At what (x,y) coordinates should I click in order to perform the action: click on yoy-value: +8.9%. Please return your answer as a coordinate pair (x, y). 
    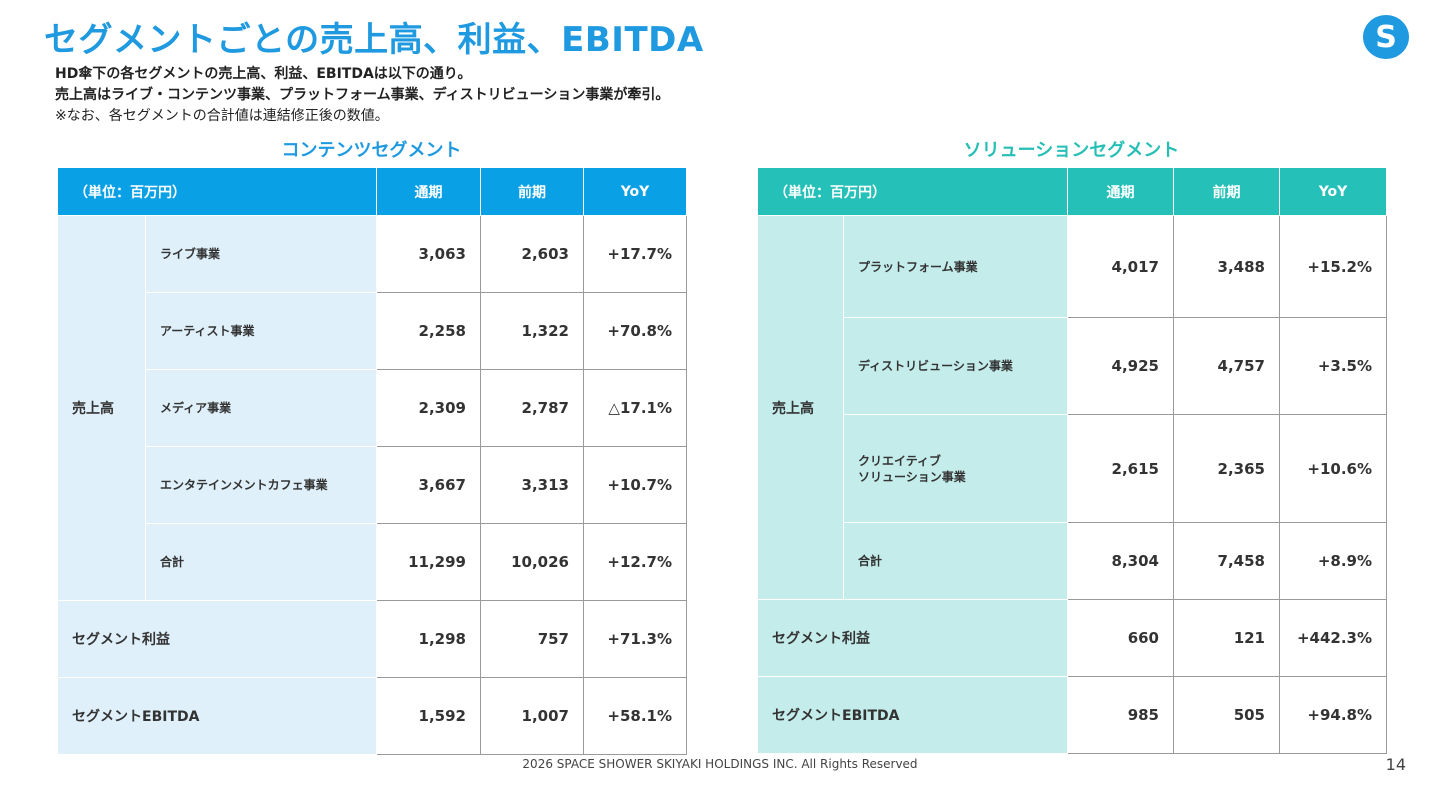
    Looking at the image, I should click on (1333, 561).